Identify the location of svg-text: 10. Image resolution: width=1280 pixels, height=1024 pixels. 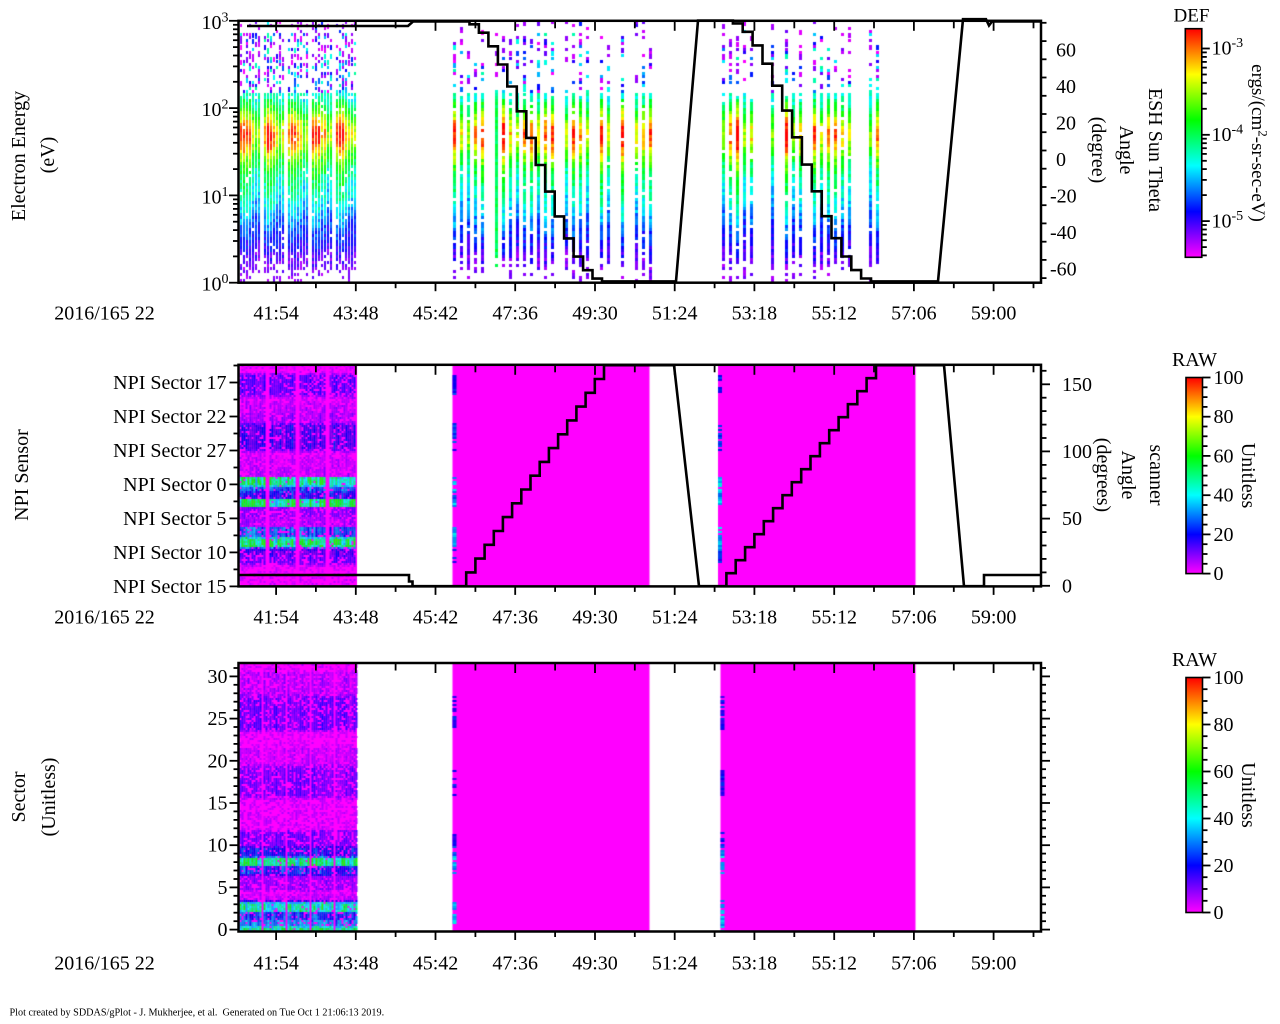
(218, 846).